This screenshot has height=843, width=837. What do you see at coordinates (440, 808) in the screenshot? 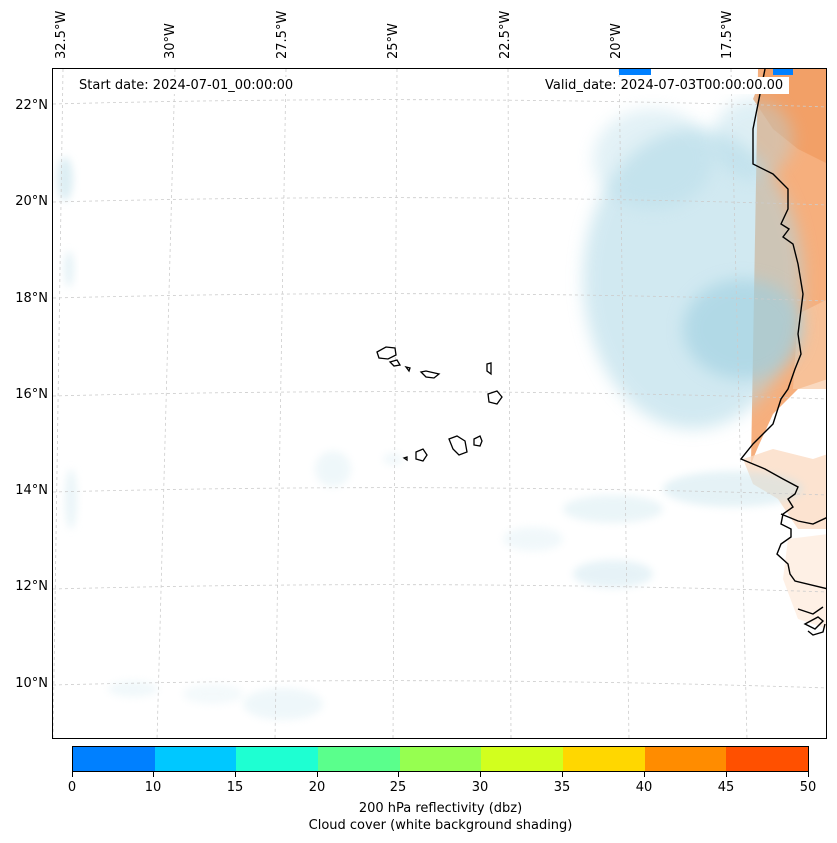
I see `colorbar-label: 200 hPa reflectivity (dbz)` at bounding box center [440, 808].